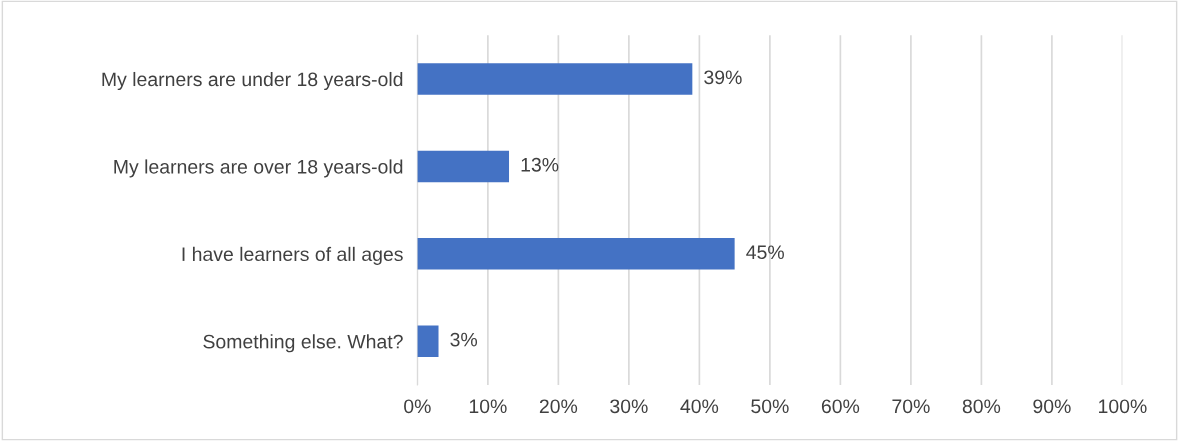  Describe the element at coordinates (558, 406) in the screenshot. I see `x-tick-label: 20%` at that location.